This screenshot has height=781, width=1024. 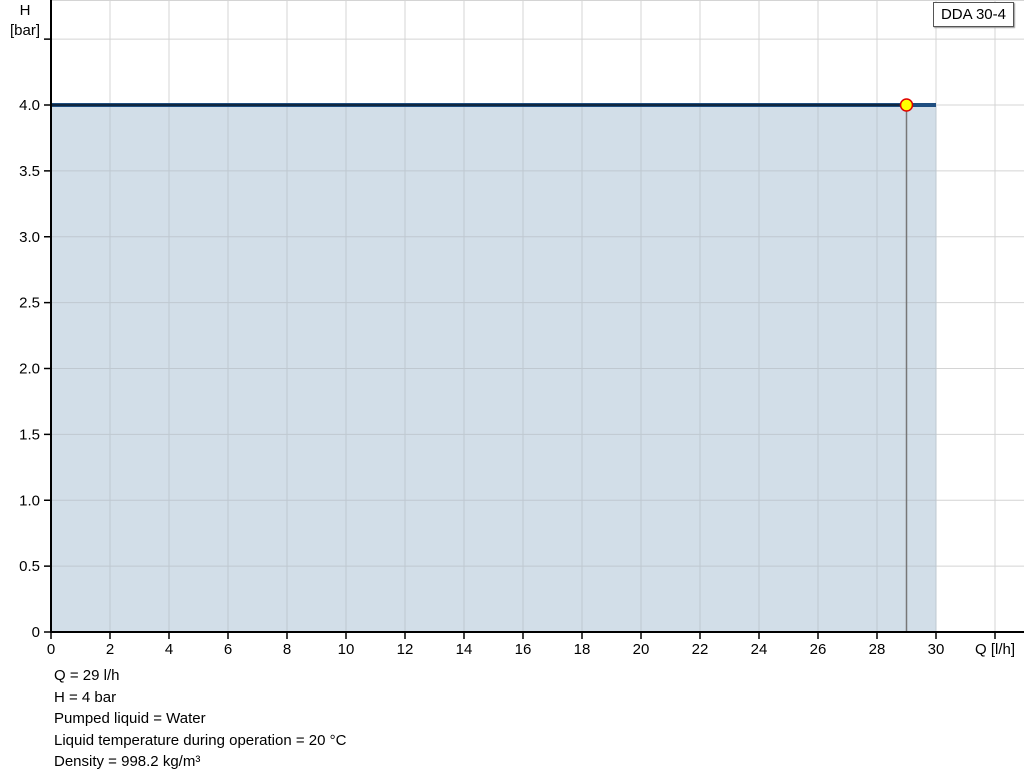 What do you see at coordinates (25, 30) in the screenshot?
I see `y-axis-unit: [bar]` at bounding box center [25, 30].